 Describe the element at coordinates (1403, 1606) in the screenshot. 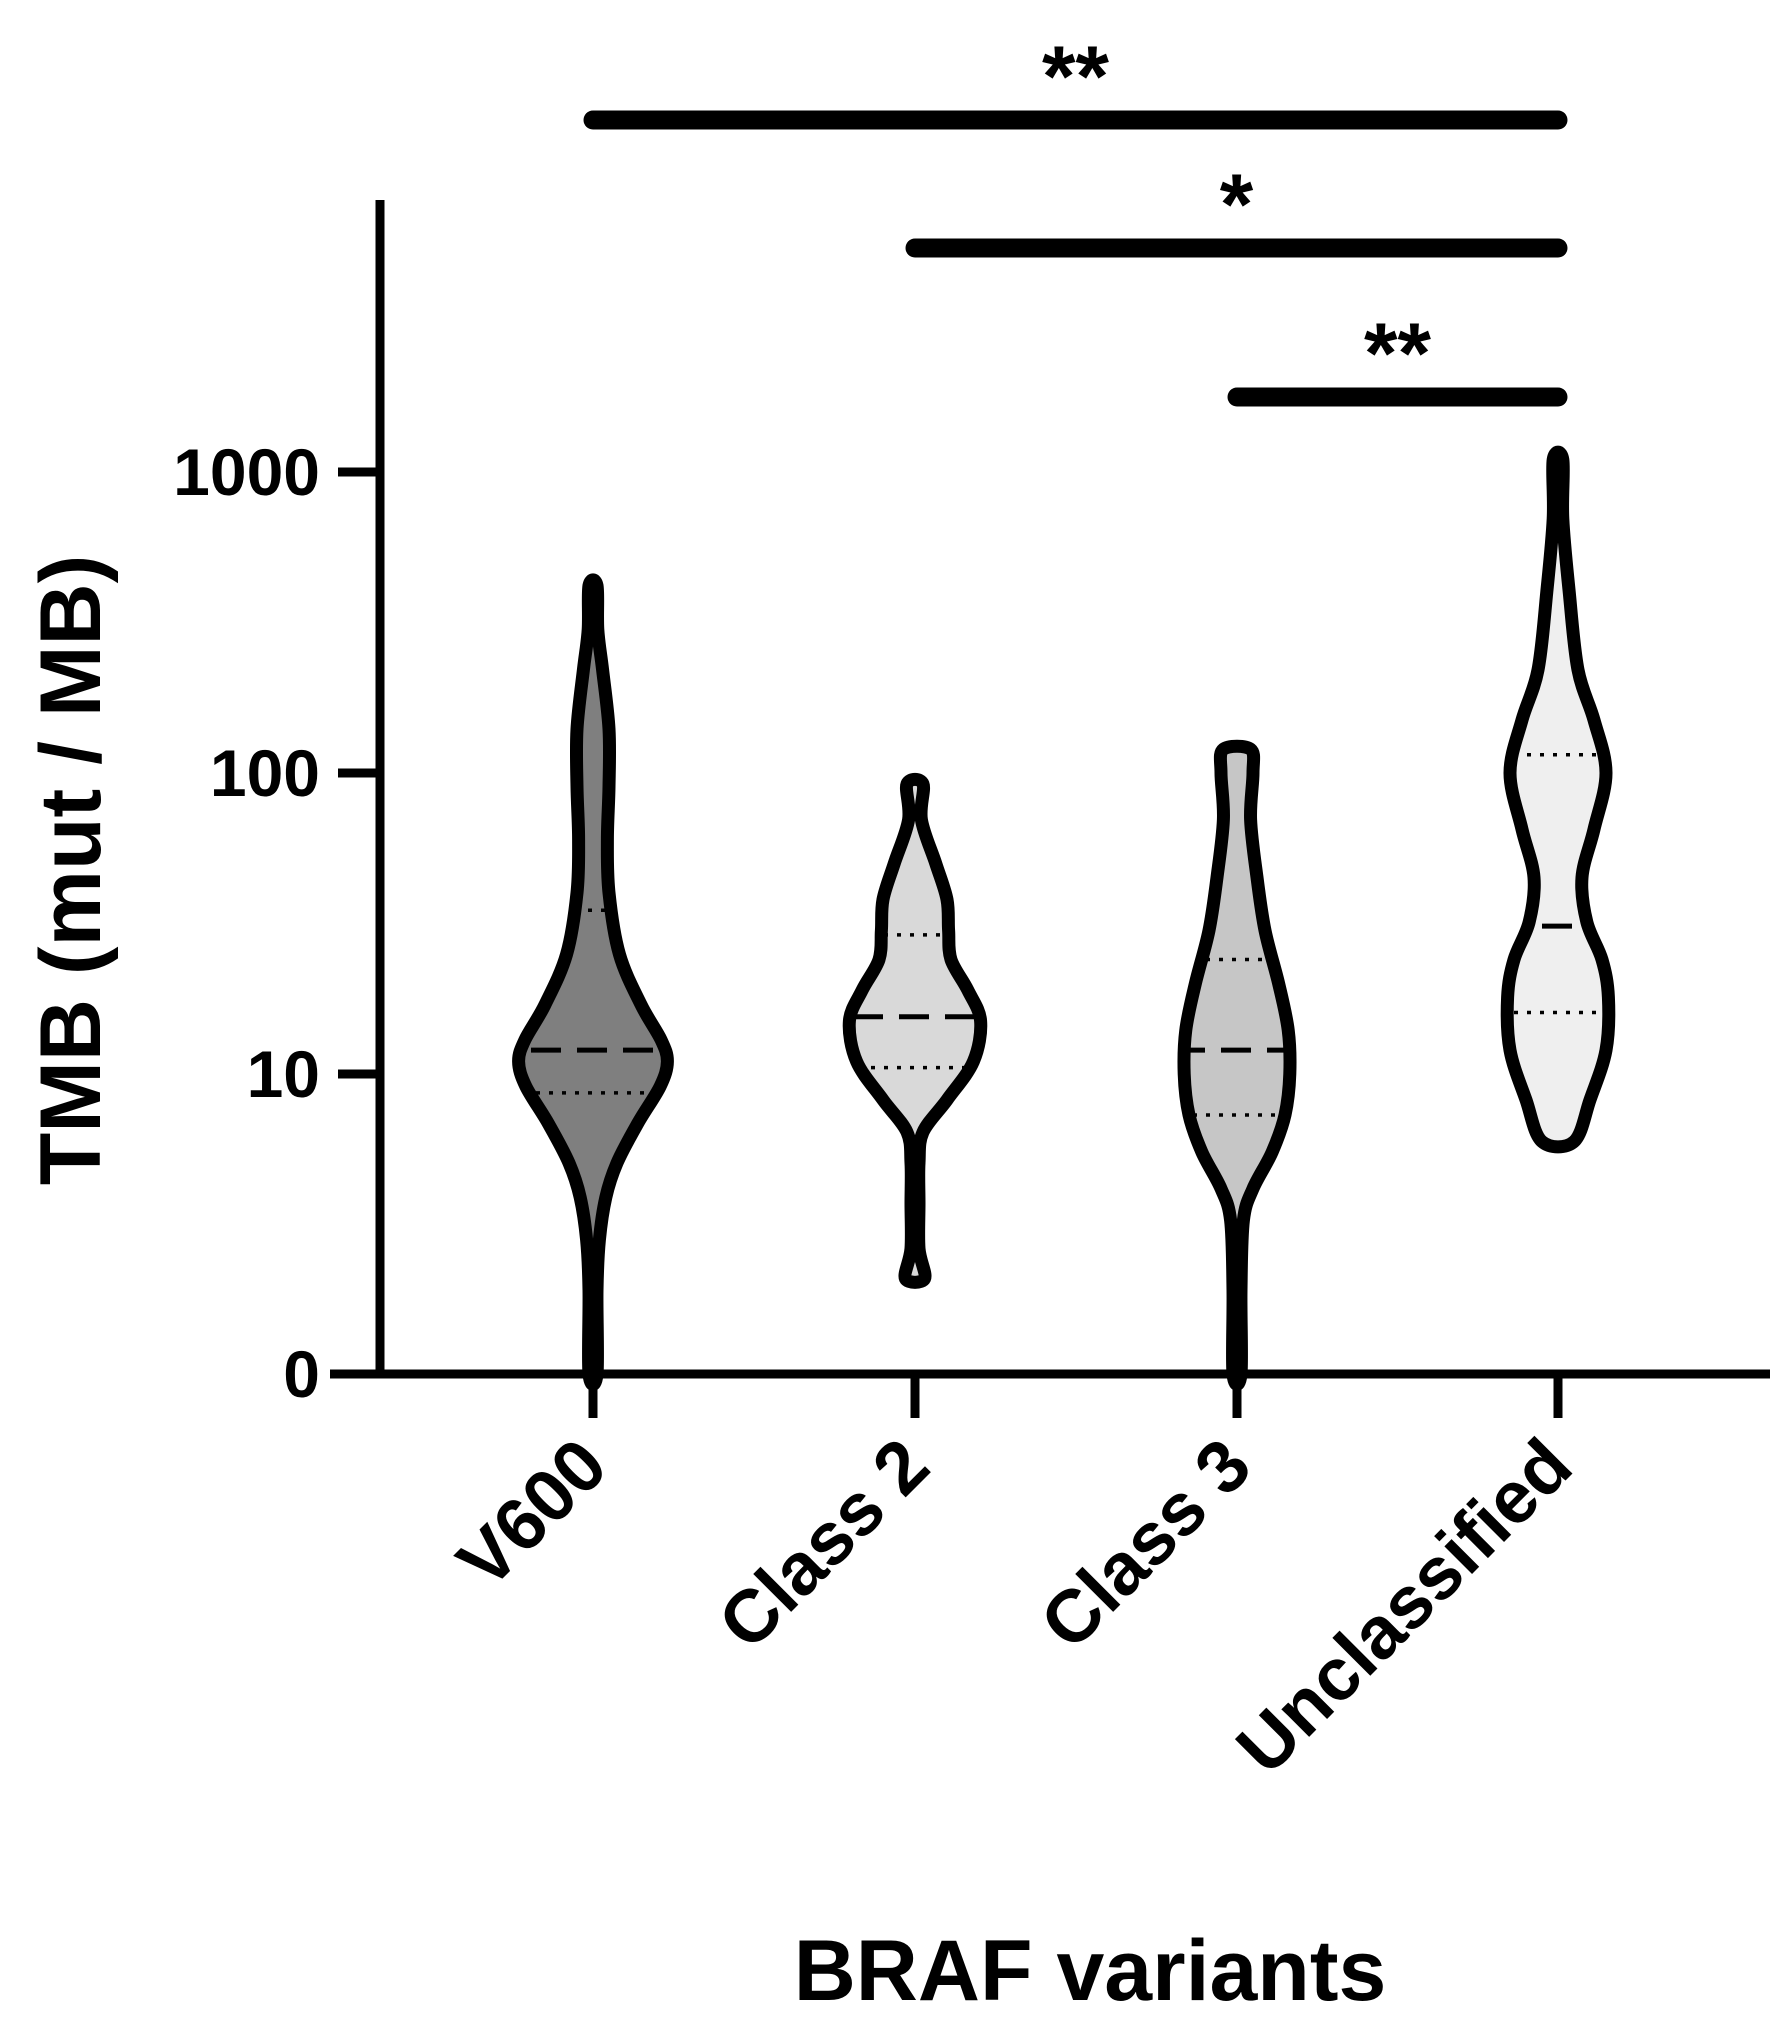

I see `x-tick-label-unclassified: Unclassified` at that location.